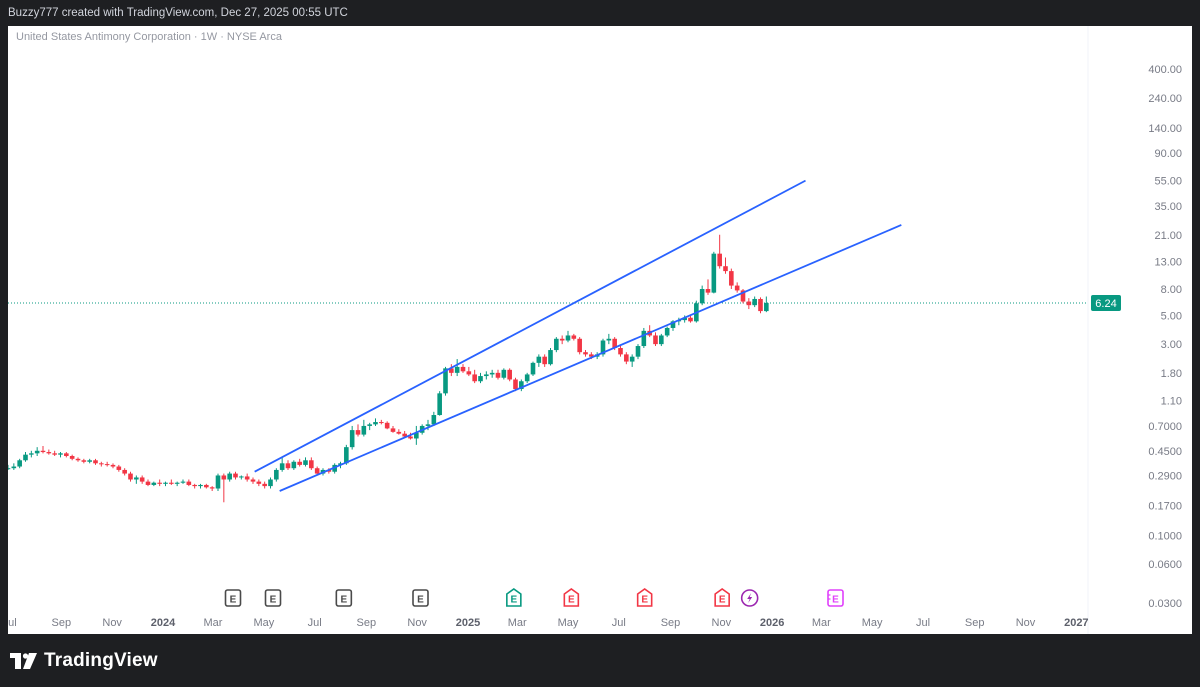 This screenshot has height=687, width=1200. I want to click on last-price-label: 6.24, so click(1105, 304).